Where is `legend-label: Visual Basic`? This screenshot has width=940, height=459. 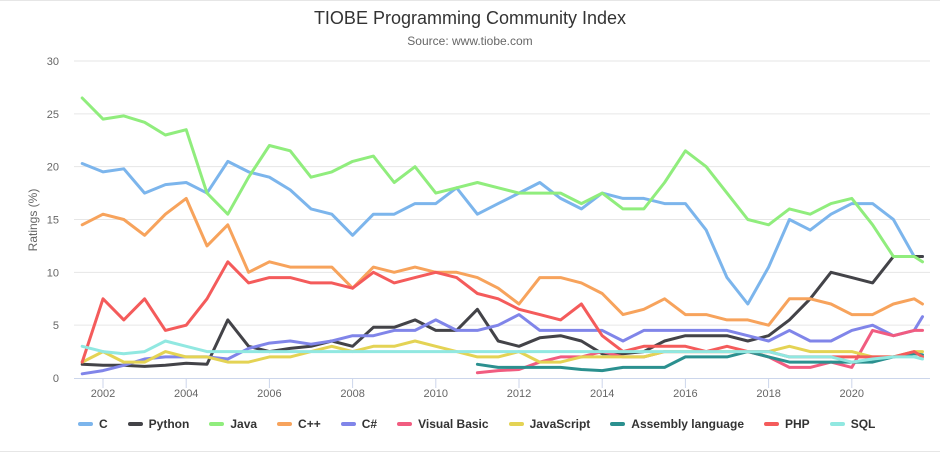
legend-label: Visual Basic is located at coordinates (453, 424).